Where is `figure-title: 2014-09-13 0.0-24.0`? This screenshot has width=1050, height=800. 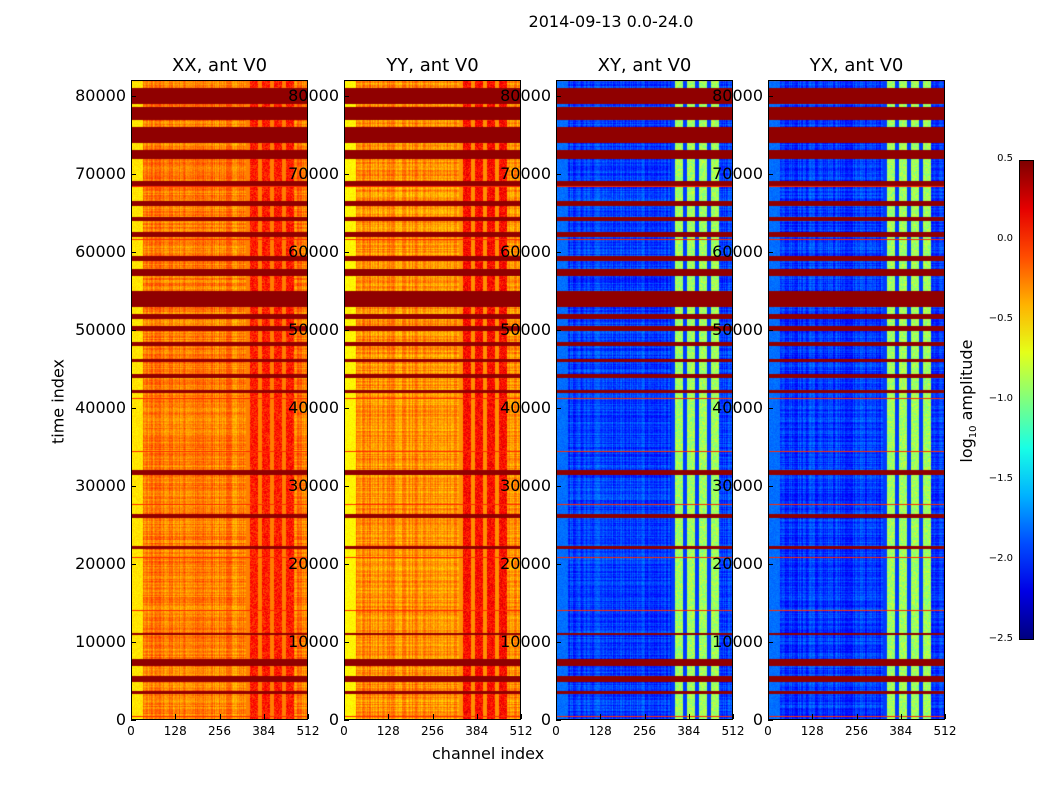 figure-title: 2014-09-13 0.0-24.0 is located at coordinates (611, 21).